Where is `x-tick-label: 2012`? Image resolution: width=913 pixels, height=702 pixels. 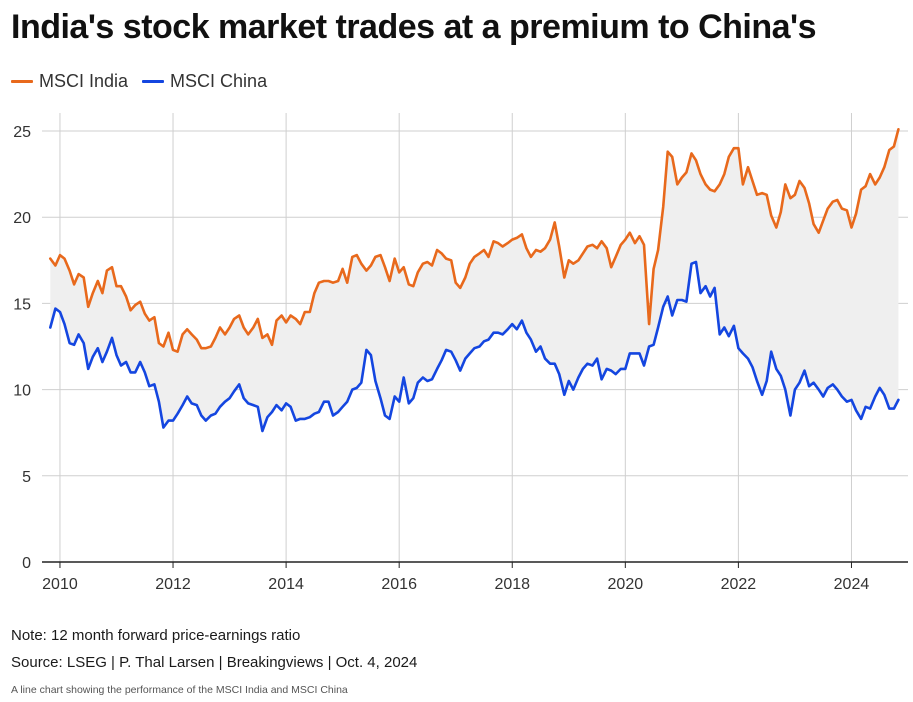 x-tick-label: 2012 is located at coordinates (173, 584).